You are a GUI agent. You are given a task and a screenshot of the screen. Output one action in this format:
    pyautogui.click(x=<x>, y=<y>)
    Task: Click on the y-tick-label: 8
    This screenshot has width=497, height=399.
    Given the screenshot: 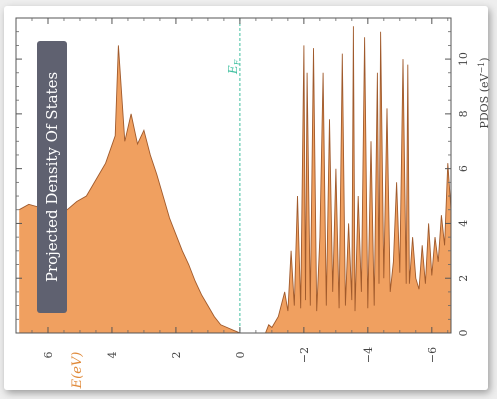 What is the action you would take?
    pyautogui.click(x=463, y=113)
    